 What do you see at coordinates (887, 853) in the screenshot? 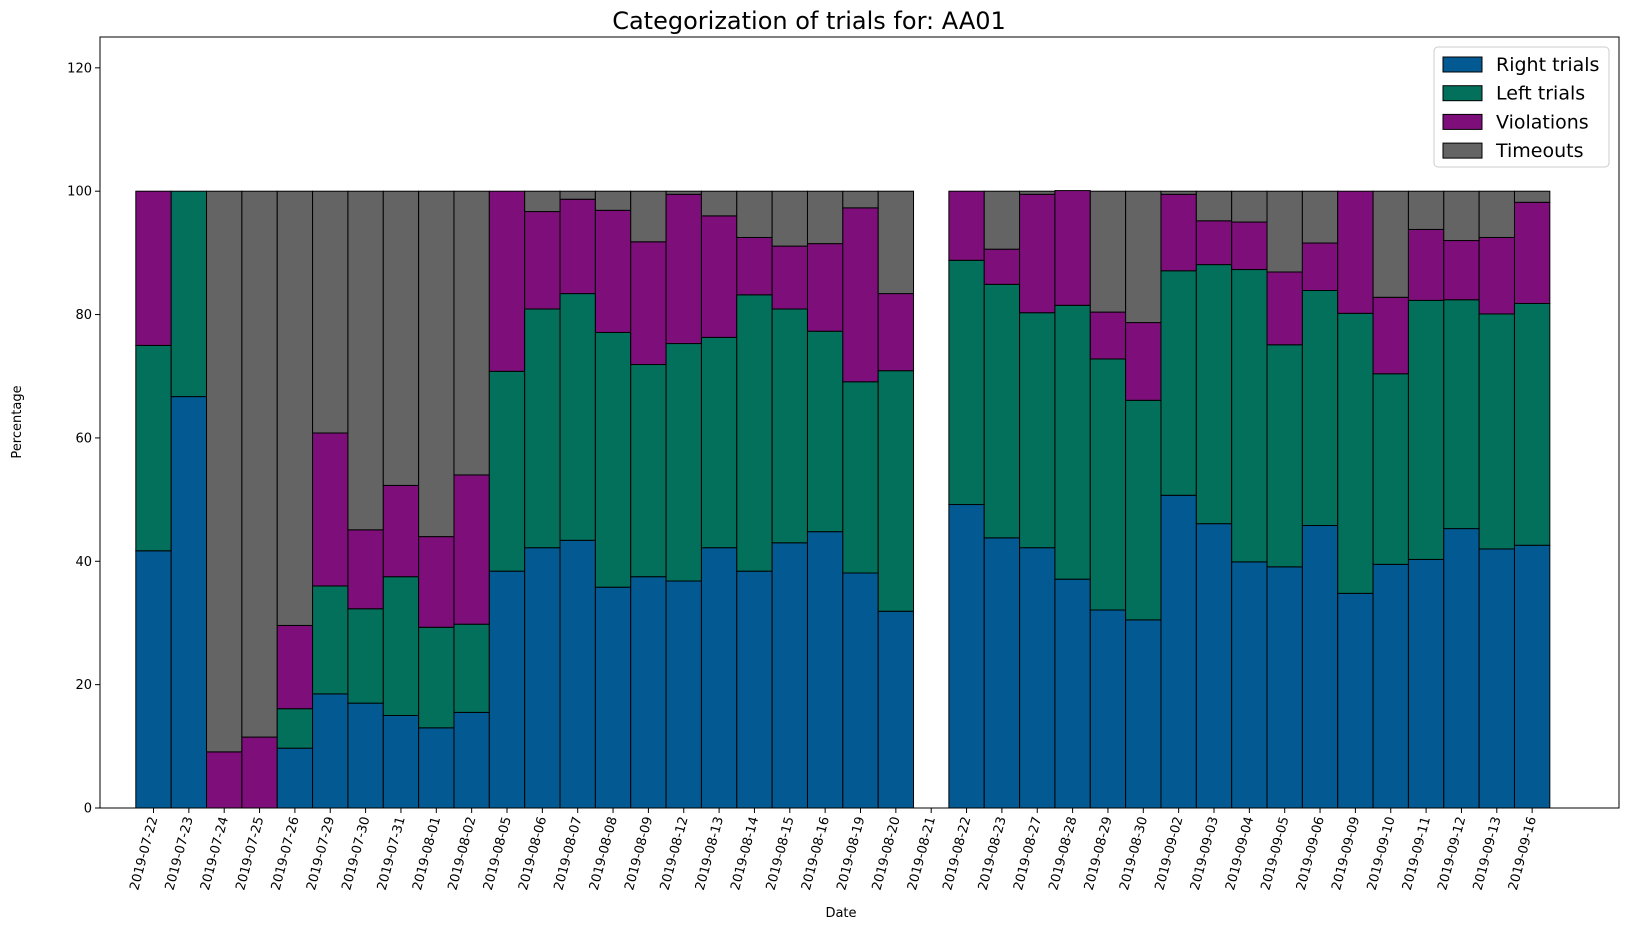
I see `x-tick-label: 2019-08-20` at bounding box center [887, 853].